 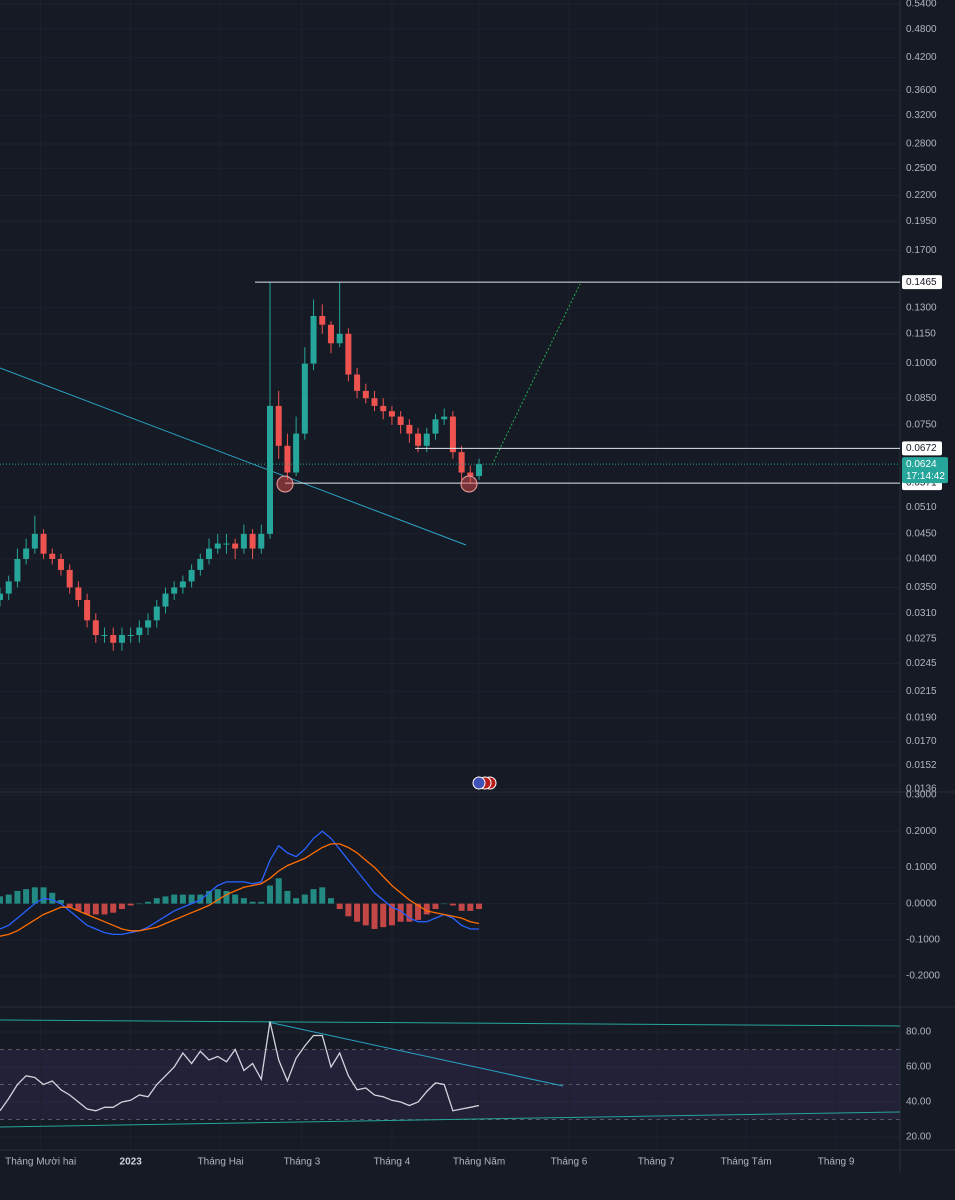 I want to click on y-tick-label: 0.0850, so click(x=921, y=398).